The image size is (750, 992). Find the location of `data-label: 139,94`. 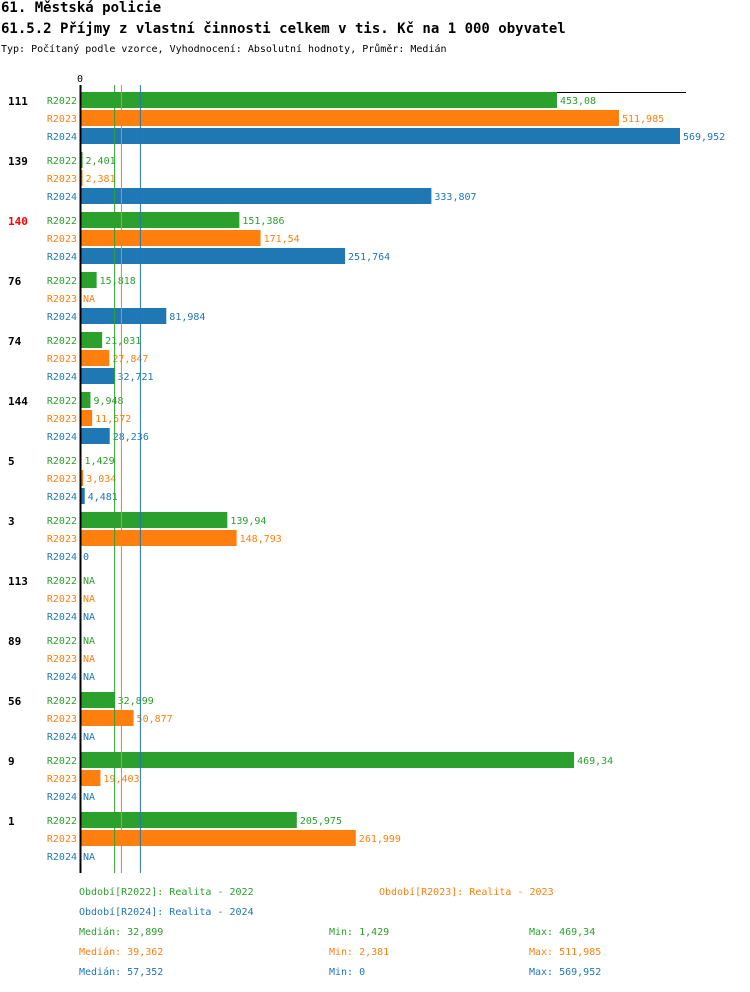

data-label: 139,94 is located at coordinates (248, 521).